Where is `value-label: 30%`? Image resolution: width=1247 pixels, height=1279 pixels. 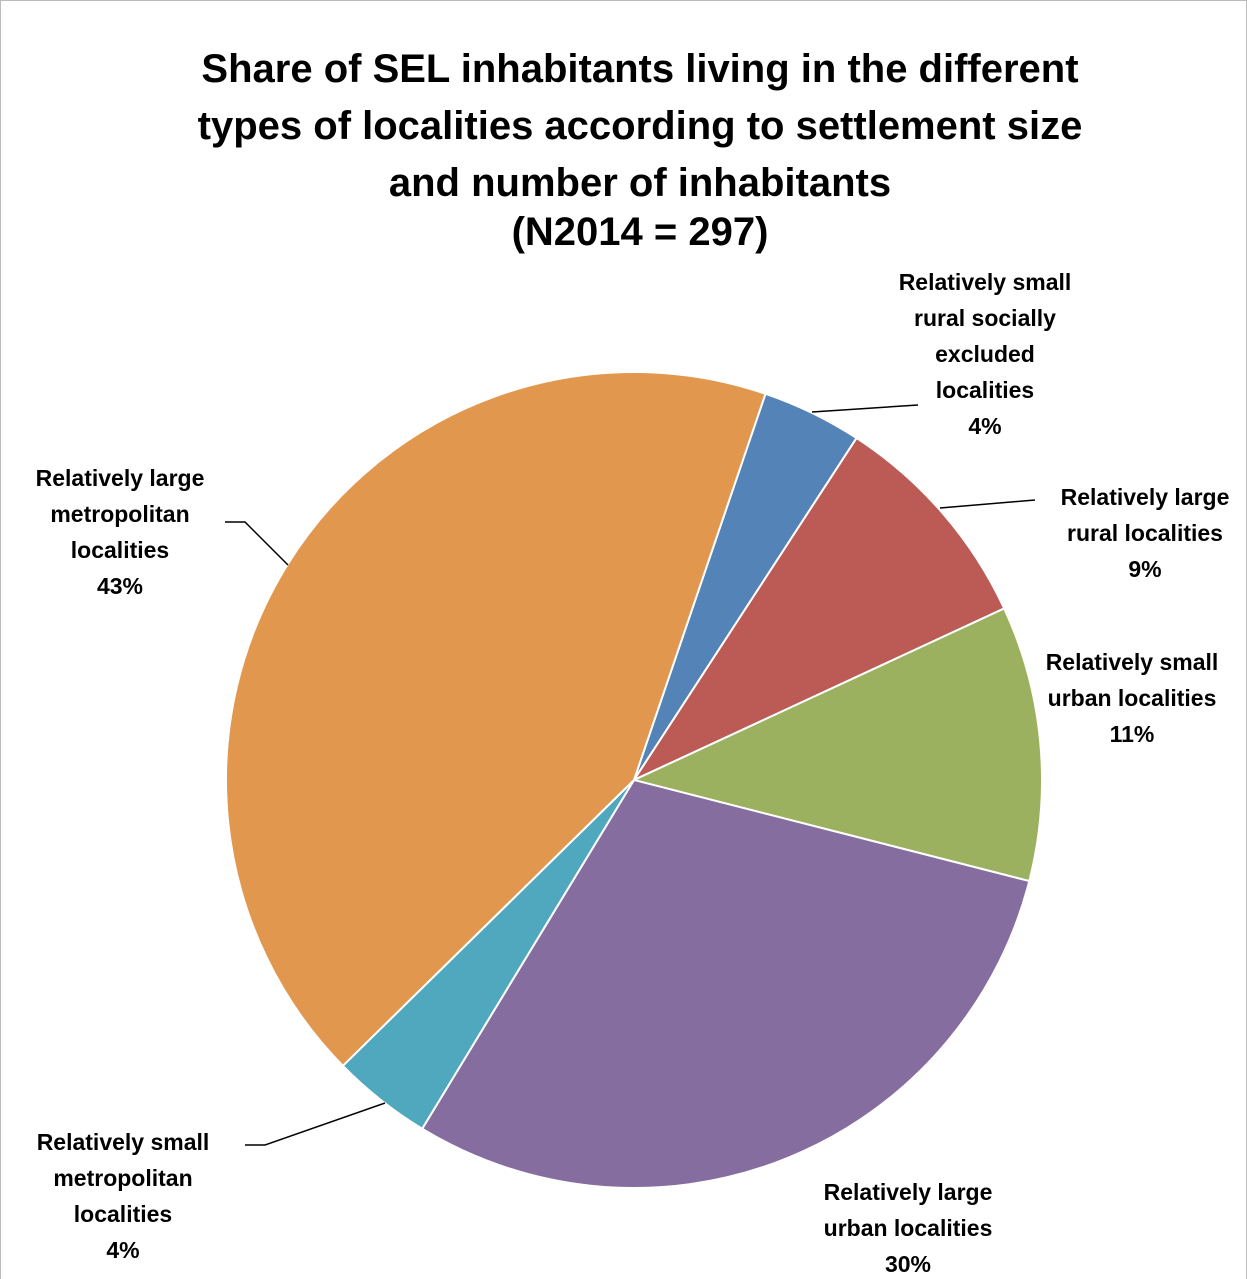 value-label: 30% is located at coordinates (908, 1264).